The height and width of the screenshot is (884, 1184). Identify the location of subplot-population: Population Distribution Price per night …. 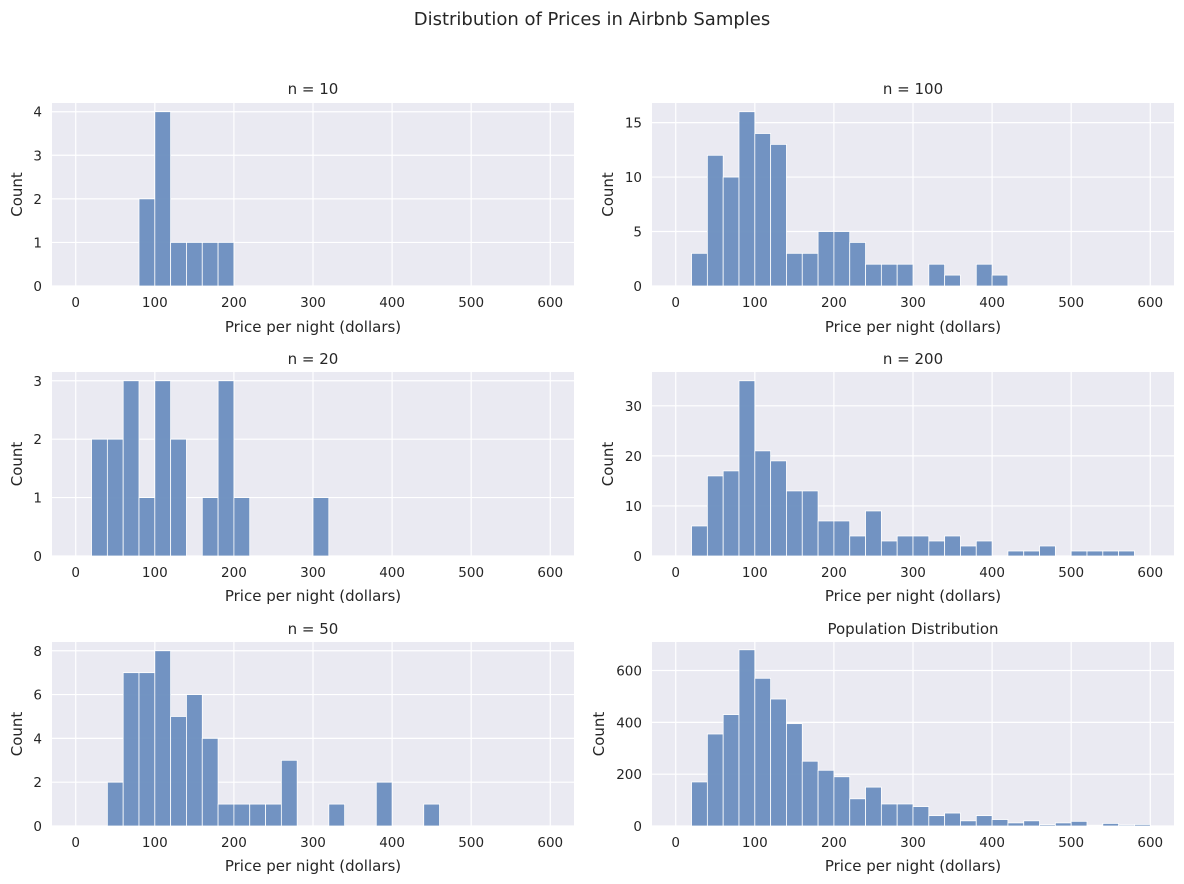
(882, 747).